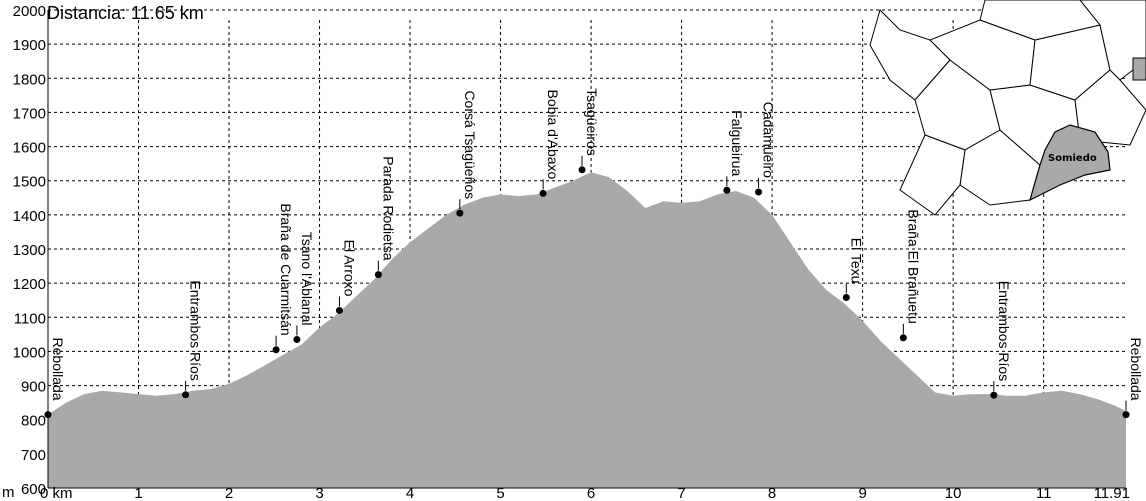  I want to click on waypoint: Falgueirua, so click(734, 152).